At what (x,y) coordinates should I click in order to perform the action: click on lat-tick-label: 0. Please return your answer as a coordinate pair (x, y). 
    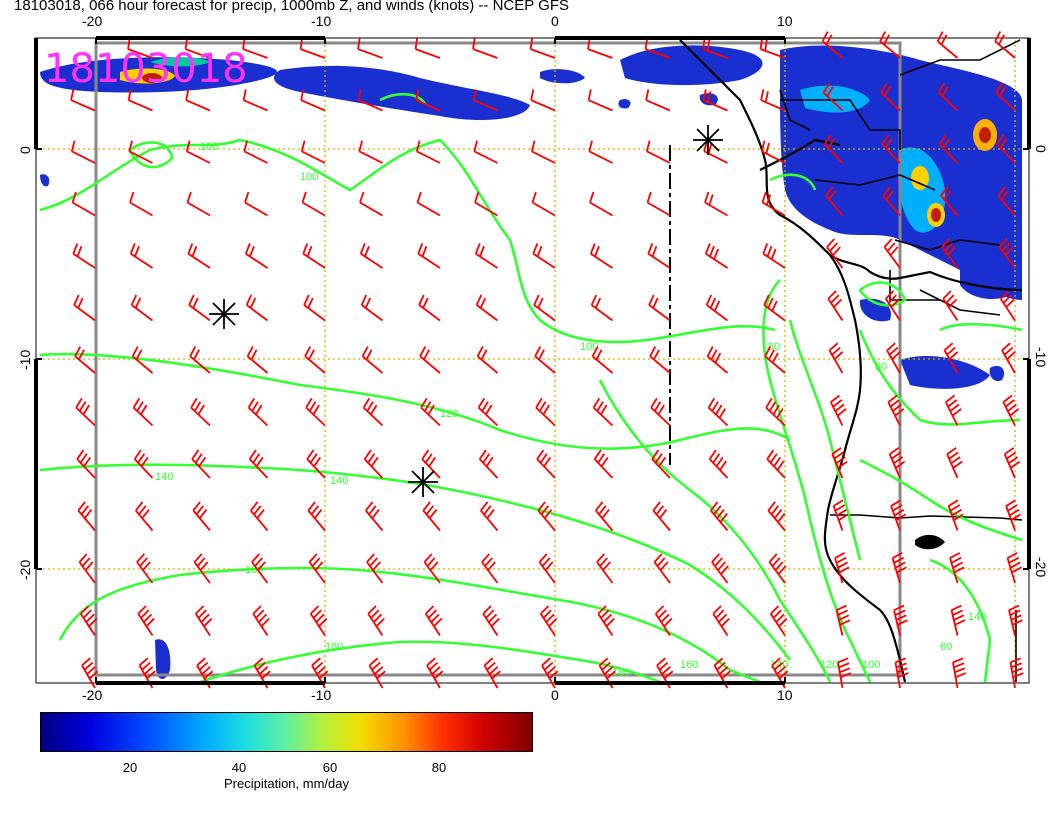
    Looking at the image, I should click on (1041, 149).